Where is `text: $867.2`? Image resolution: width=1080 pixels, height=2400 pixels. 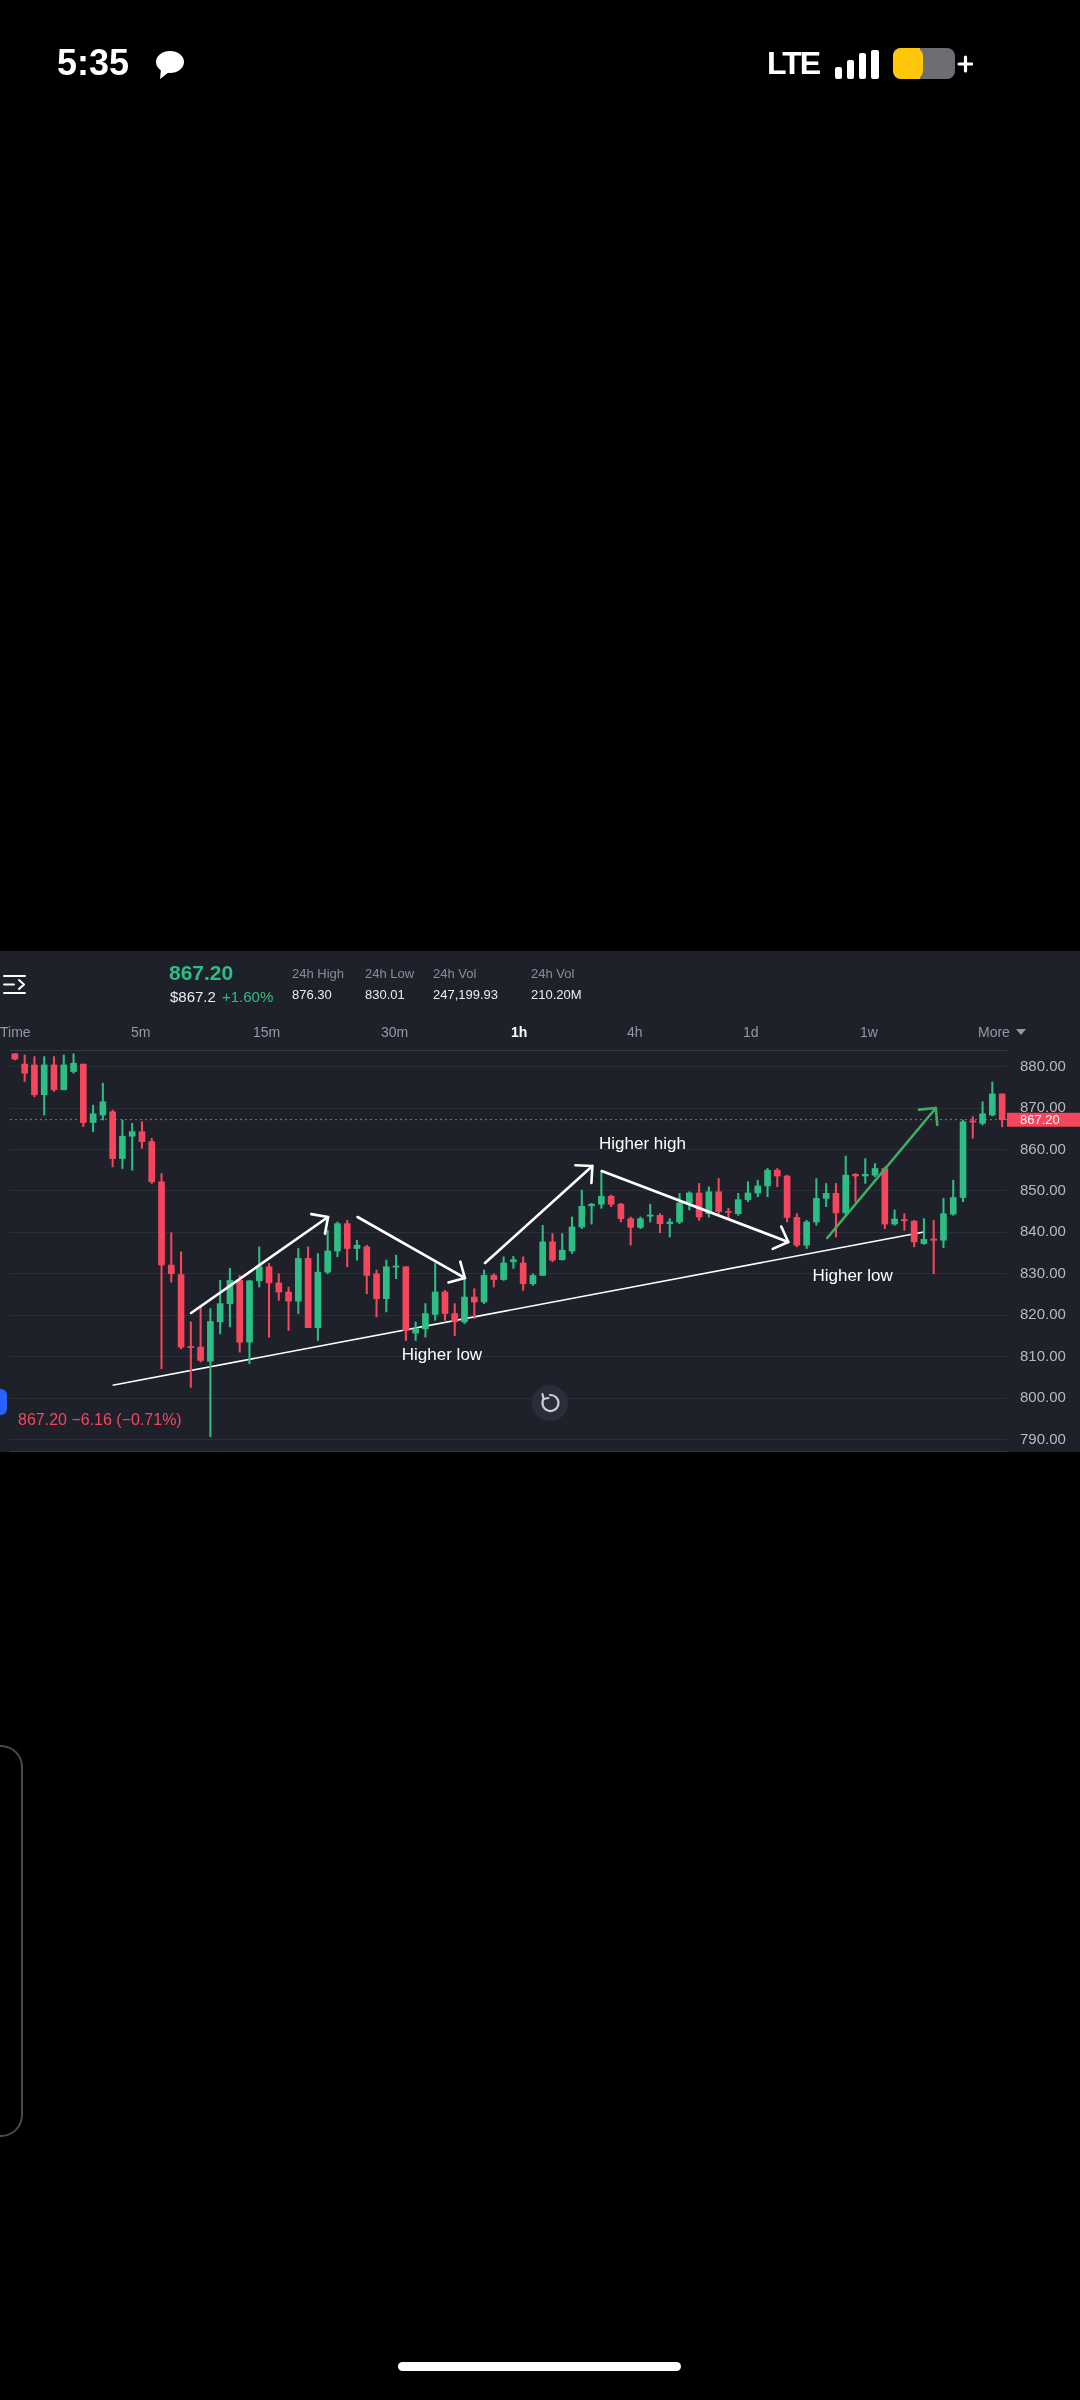 text: $867.2 is located at coordinates (193, 996).